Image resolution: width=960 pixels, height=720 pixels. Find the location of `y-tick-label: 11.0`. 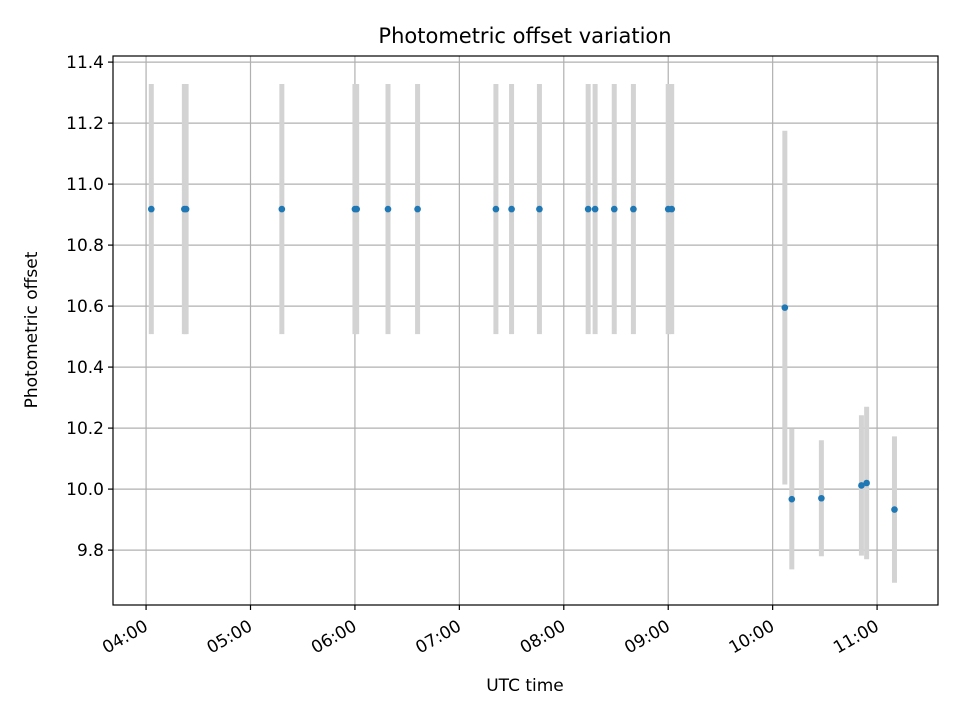

y-tick-label: 11.0 is located at coordinates (85, 185).